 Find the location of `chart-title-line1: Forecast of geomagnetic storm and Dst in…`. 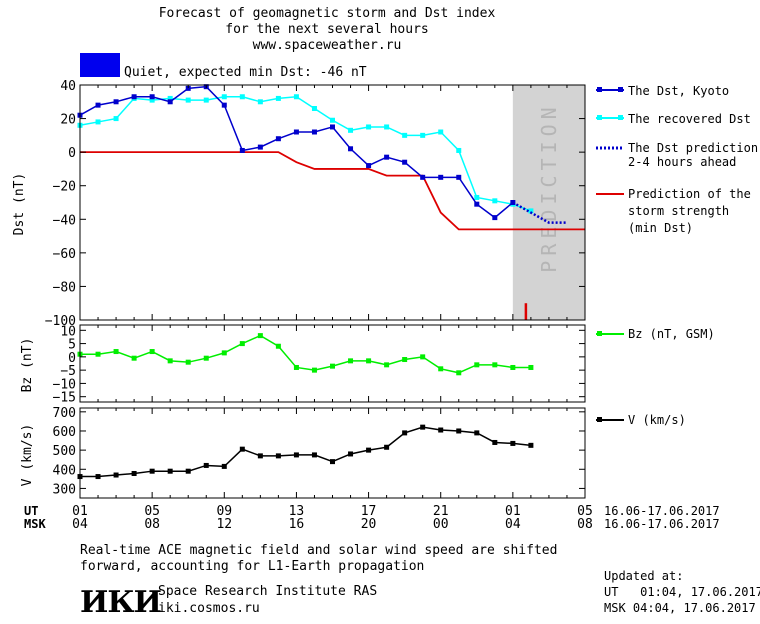

chart-title-line1: Forecast of geomagnetic storm and Dst in… is located at coordinates (327, 13).